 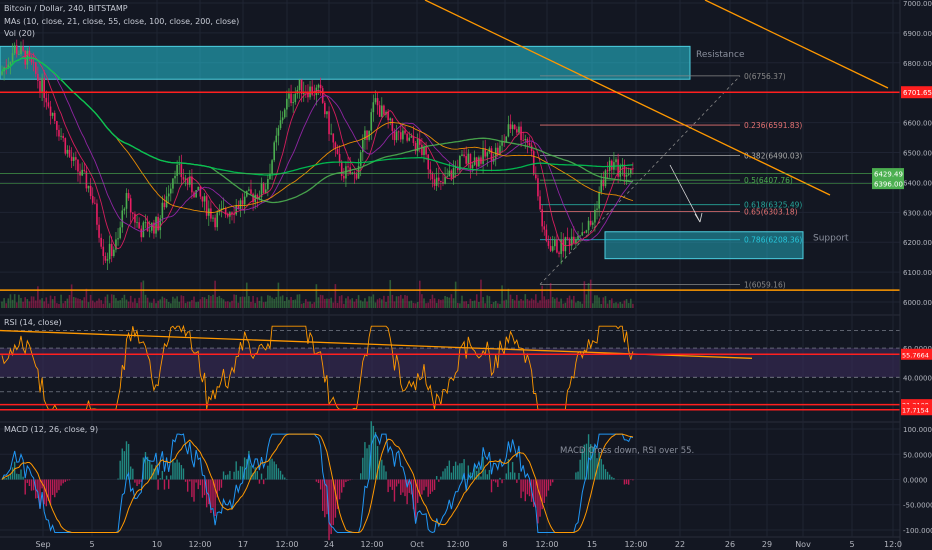 What do you see at coordinates (371, 544) in the screenshot?
I see `time-tick-label: 12:00` at bounding box center [371, 544].